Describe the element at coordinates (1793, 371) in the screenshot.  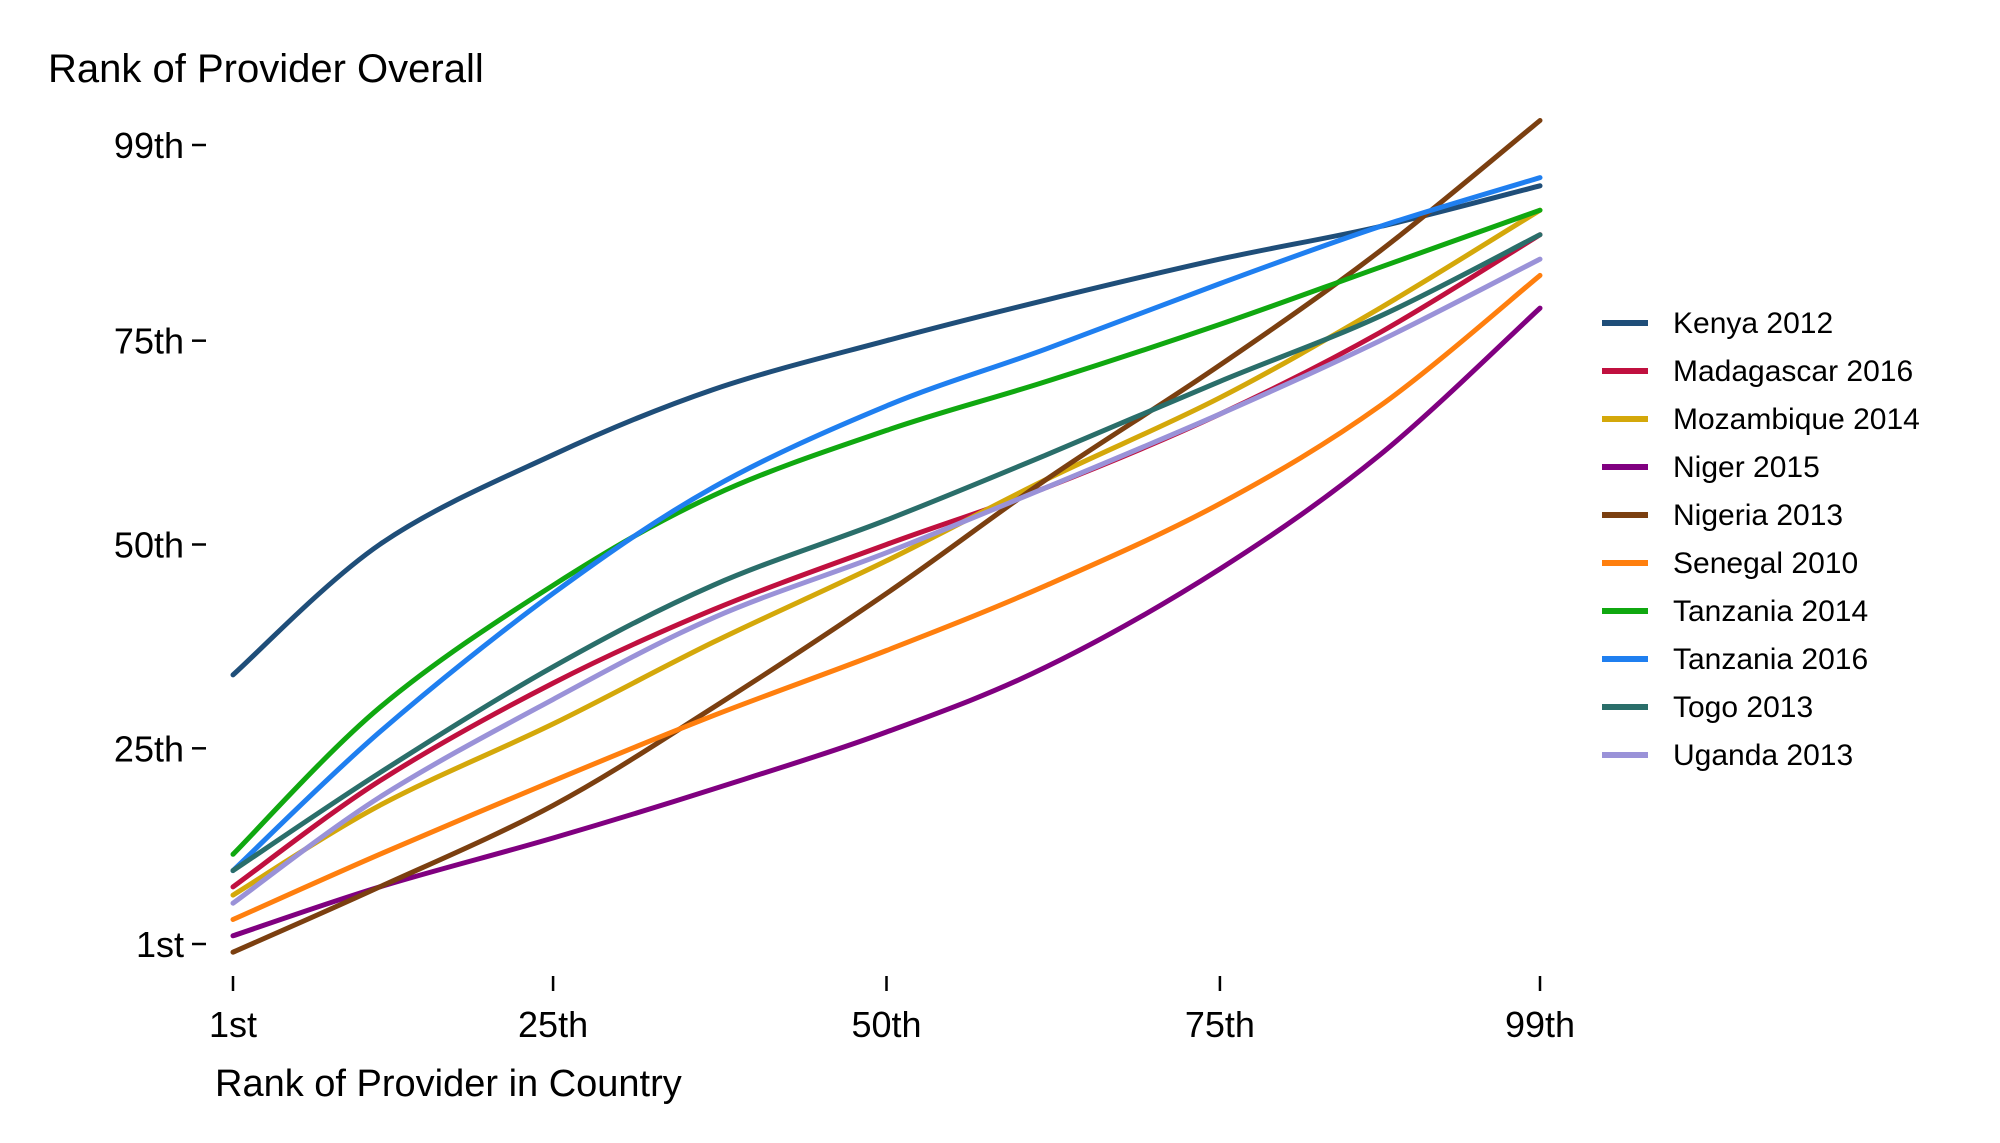
I see `legend-label: Madagascar 2016` at that location.